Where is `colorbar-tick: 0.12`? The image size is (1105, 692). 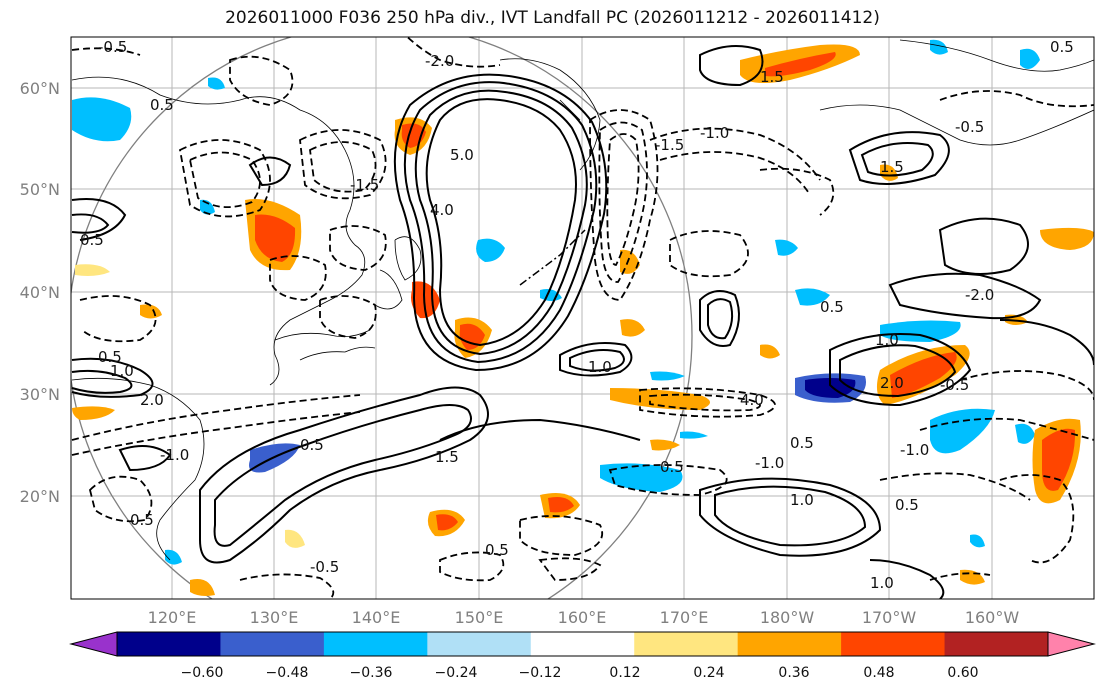
colorbar-tick: 0.12 is located at coordinates (624, 673).